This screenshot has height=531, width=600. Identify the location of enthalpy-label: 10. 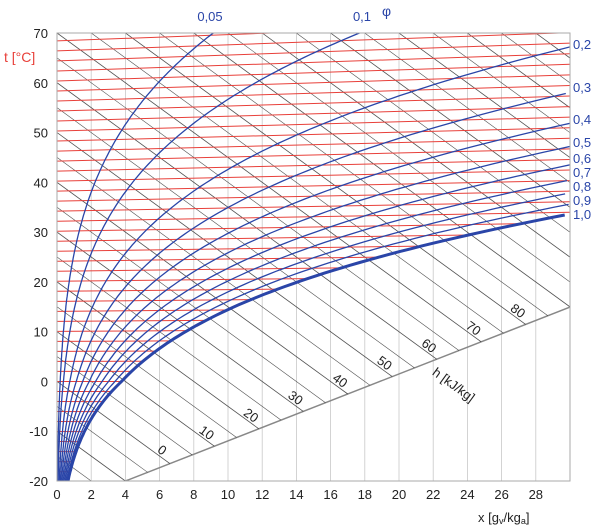
(206, 432).